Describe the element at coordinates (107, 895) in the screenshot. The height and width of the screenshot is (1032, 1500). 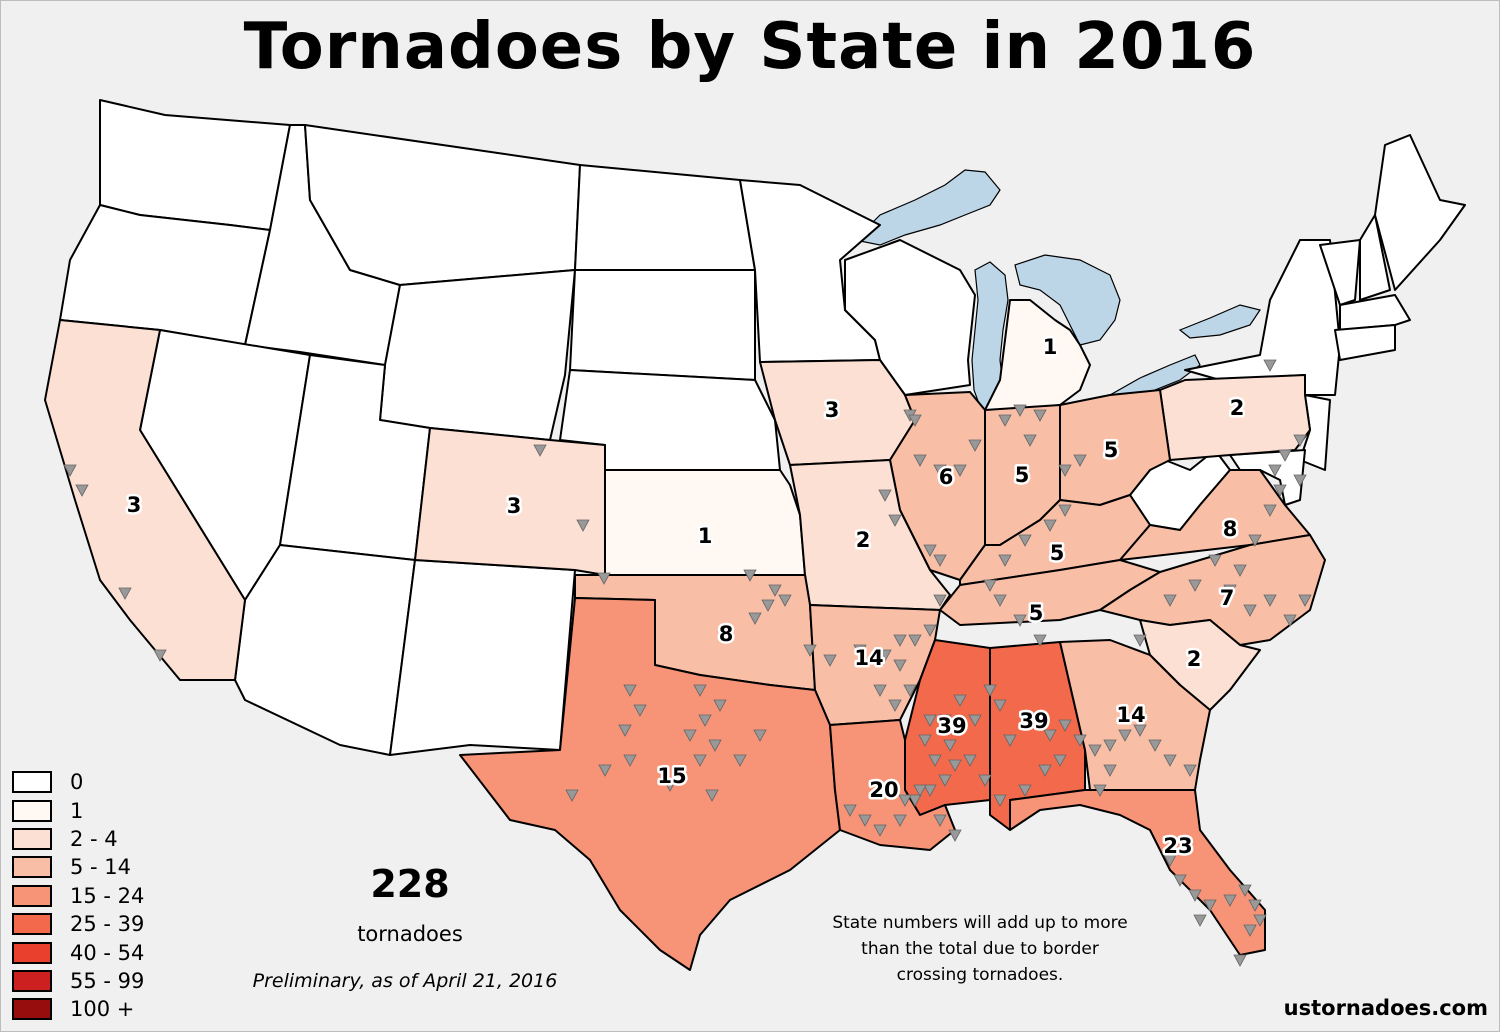
I see `legend-label: 15 - 24` at that location.